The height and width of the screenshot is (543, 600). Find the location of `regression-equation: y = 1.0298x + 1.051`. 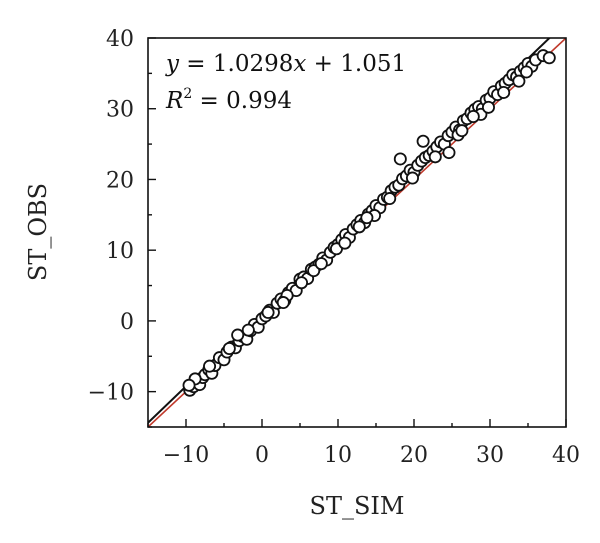

regression-equation: y = 1.0298x + 1.051 is located at coordinates (285, 64).